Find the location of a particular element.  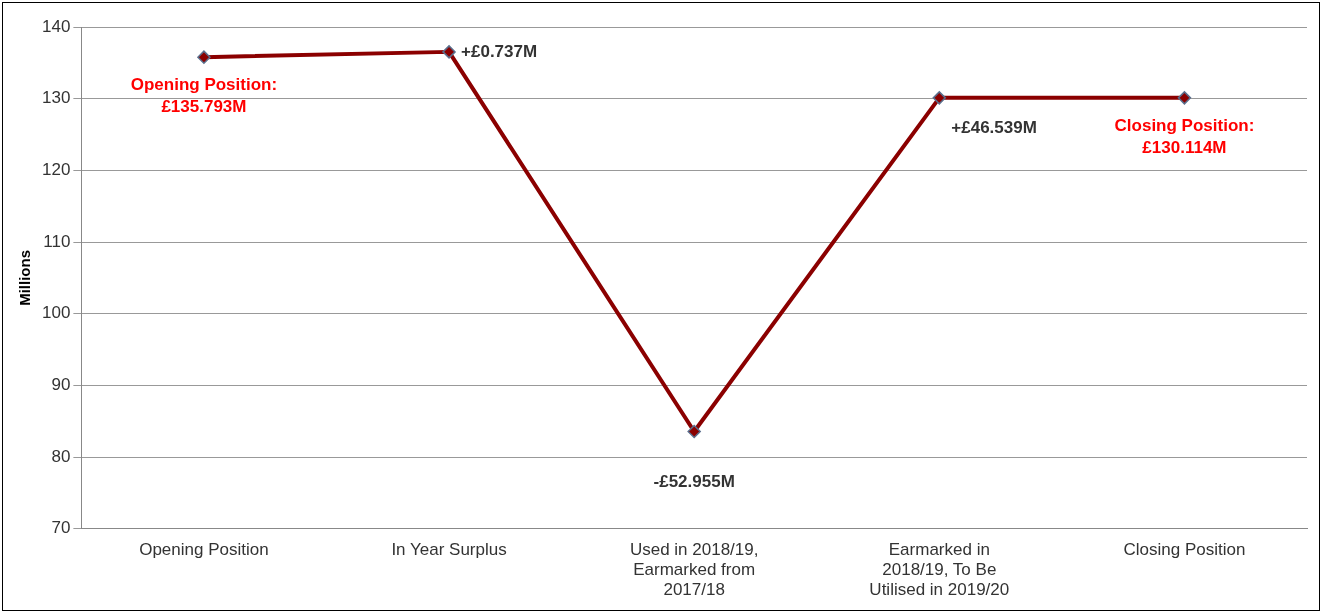

annotation: +£0.737M is located at coordinates (499, 51).